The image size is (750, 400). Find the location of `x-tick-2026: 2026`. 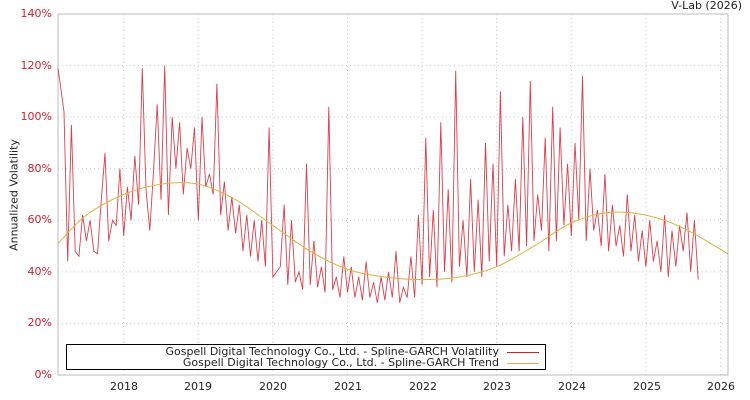

x-tick-2026: 2026 is located at coordinates (721, 386).